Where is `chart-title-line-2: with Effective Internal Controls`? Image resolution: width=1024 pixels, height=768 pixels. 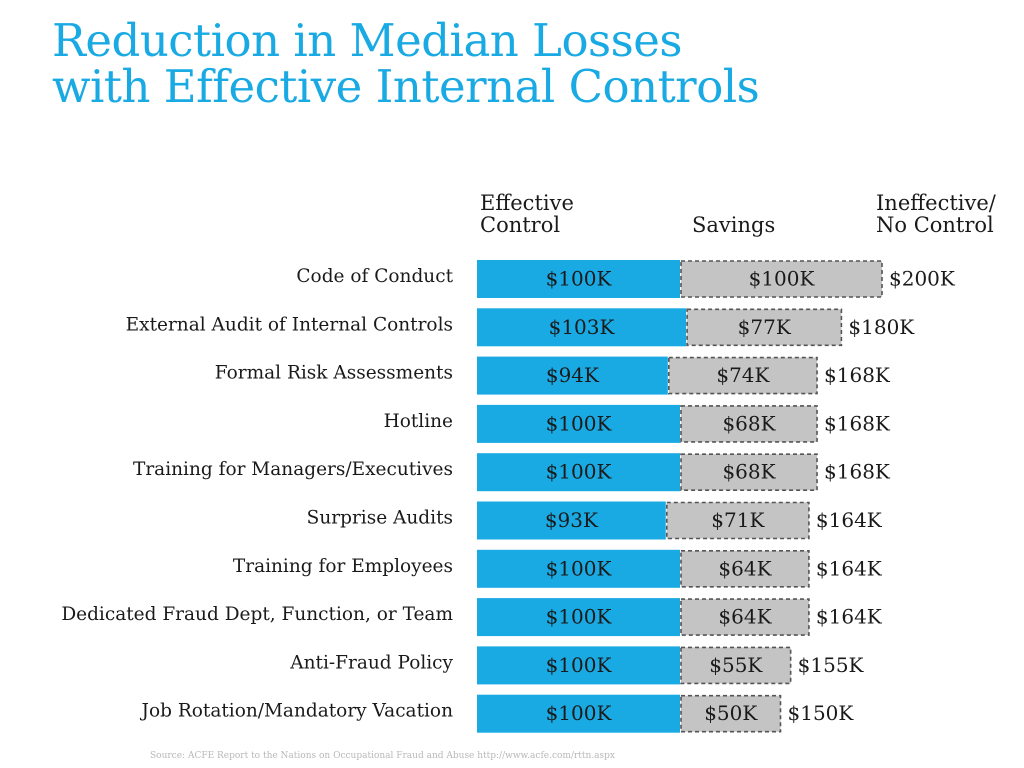 chart-title-line-2: with Effective Internal Controls is located at coordinates (406, 86).